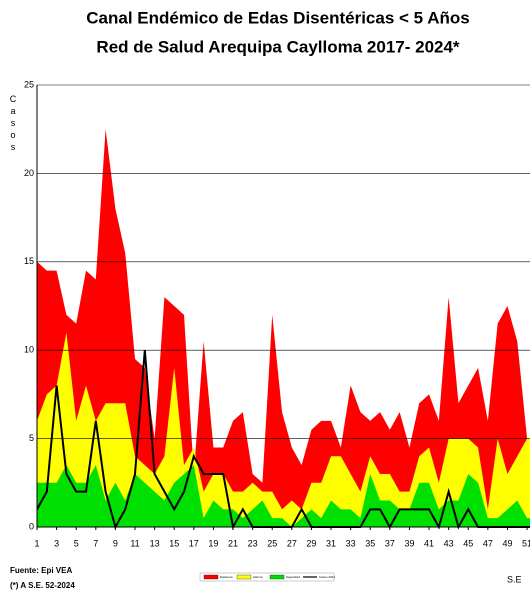  What do you see at coordinates (514, 579) in the screenshot?
I see `x-axis-label: S.E` at bounding box center [514, 579].